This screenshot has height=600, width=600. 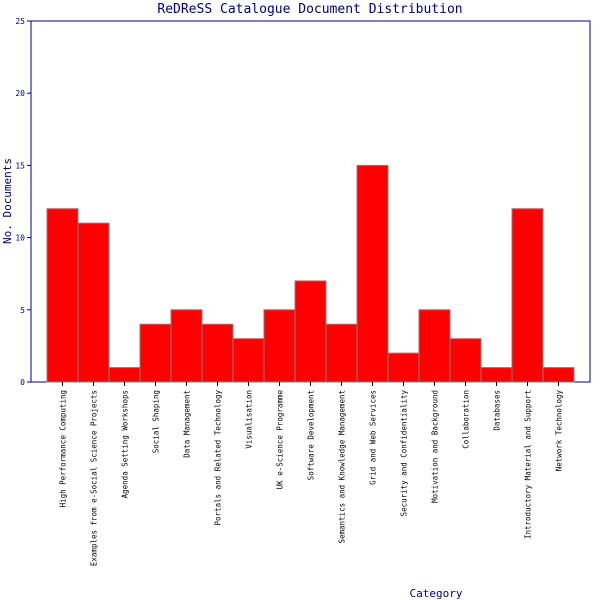 What do you see at coordinates (309, 9) in the screenshot?
I see `chart-title: ReDReSS Catalogue Document Distribution` at bounding box center [309, 9].